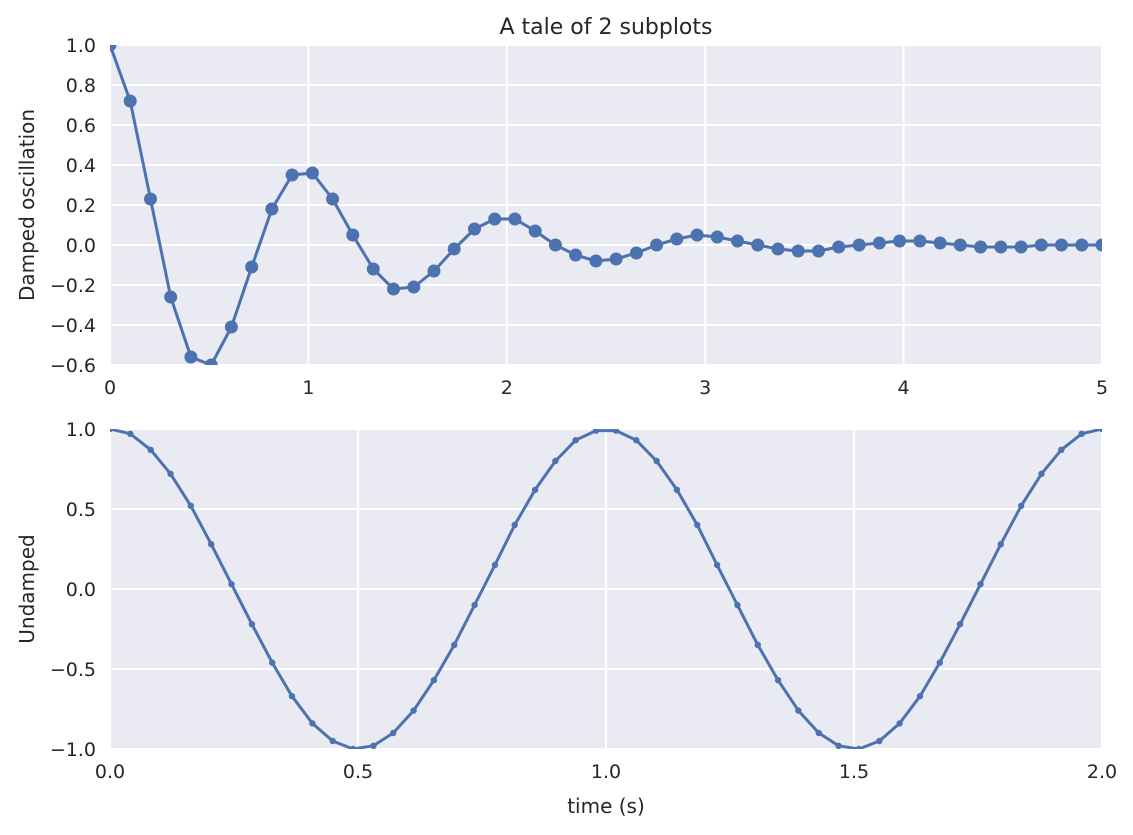 The image size is (1133, 835). What do you see at coordinates (1102, 772) in the screenshot?
I see `subplot-2-x-tick-label: 2.0` at bounding box center [1102, 772].